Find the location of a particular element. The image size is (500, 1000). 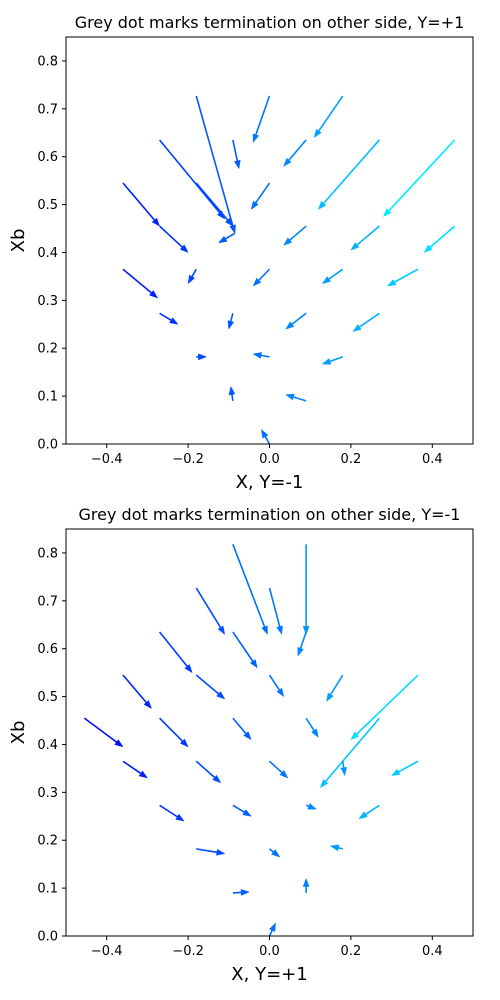

x-axis-label: X, Y=-1 is located at coordinates (270, 482).